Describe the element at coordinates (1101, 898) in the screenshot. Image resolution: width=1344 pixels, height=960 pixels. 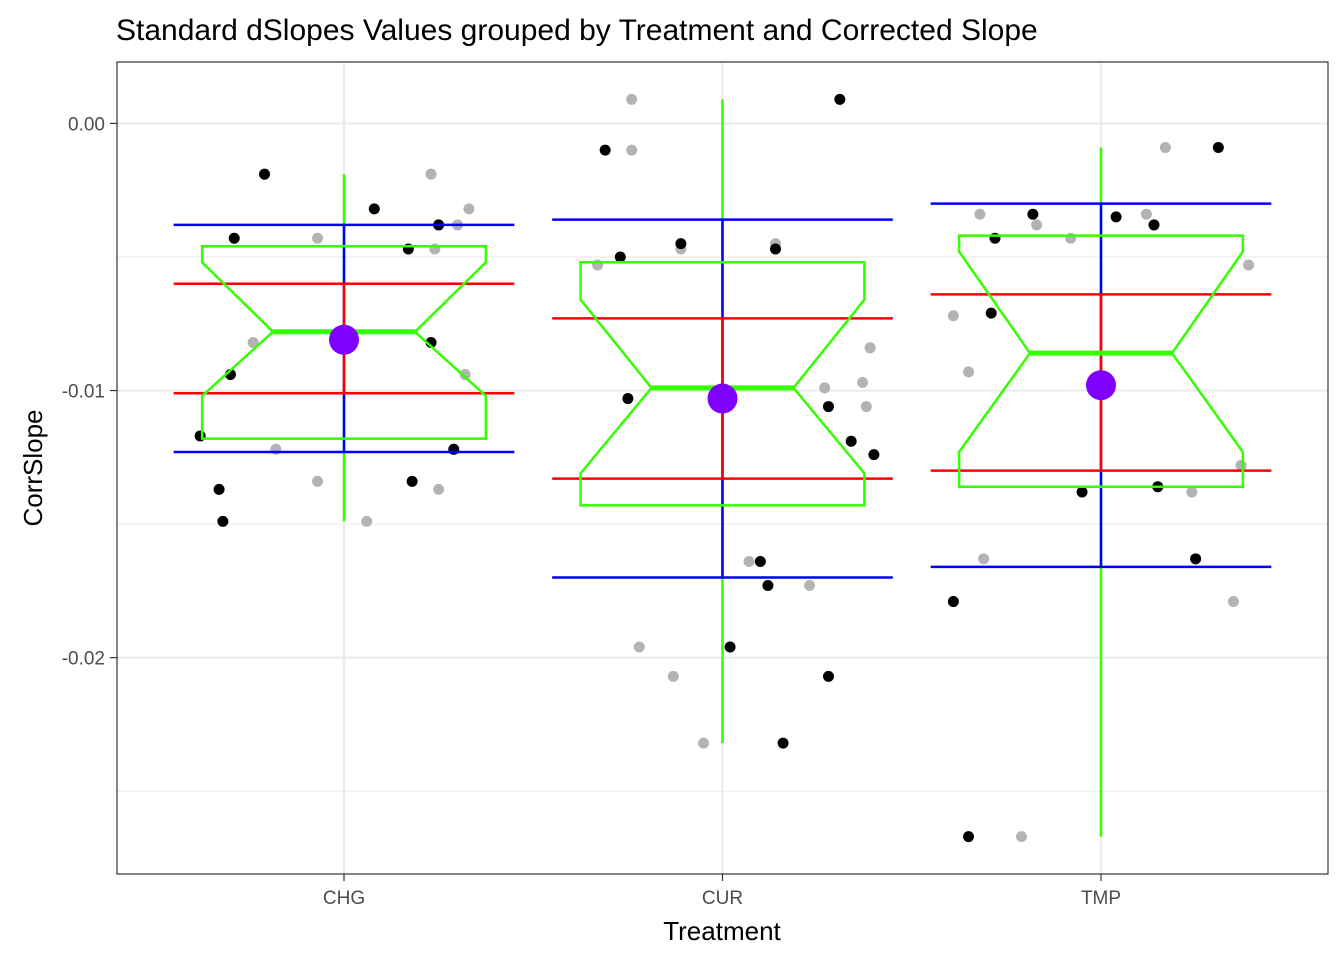
I see `x-tick-label: TMP` at that location.